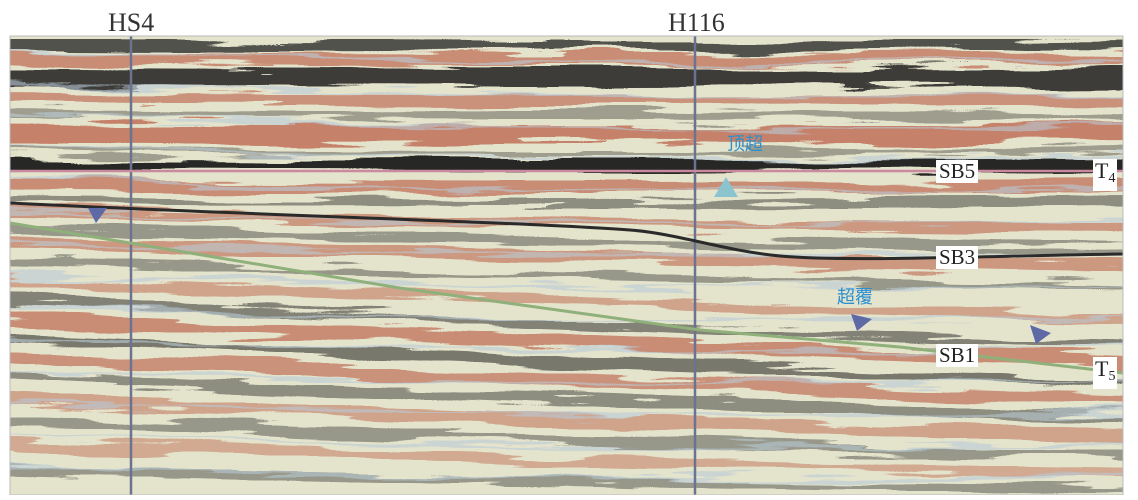 This screenshot has height=500, width=1138. What do you see at coordinates (745, 144) in the screenshot?
I see `annotation-toplap: 顶超` at bounding box center [745, 144].